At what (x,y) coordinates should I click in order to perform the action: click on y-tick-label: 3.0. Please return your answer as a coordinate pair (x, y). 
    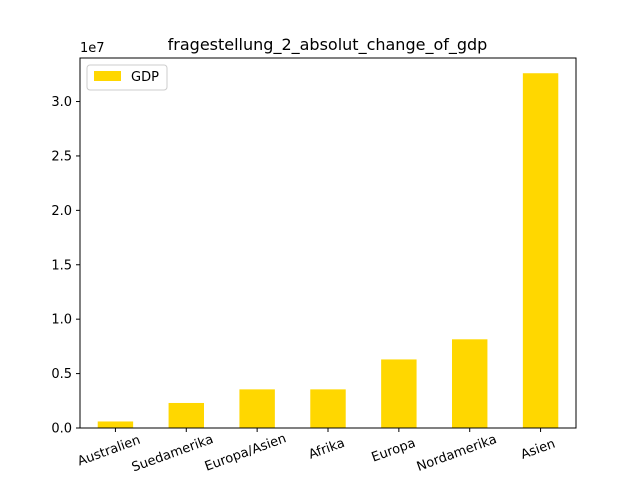
    Looking at the image, I should click on (61, 102).